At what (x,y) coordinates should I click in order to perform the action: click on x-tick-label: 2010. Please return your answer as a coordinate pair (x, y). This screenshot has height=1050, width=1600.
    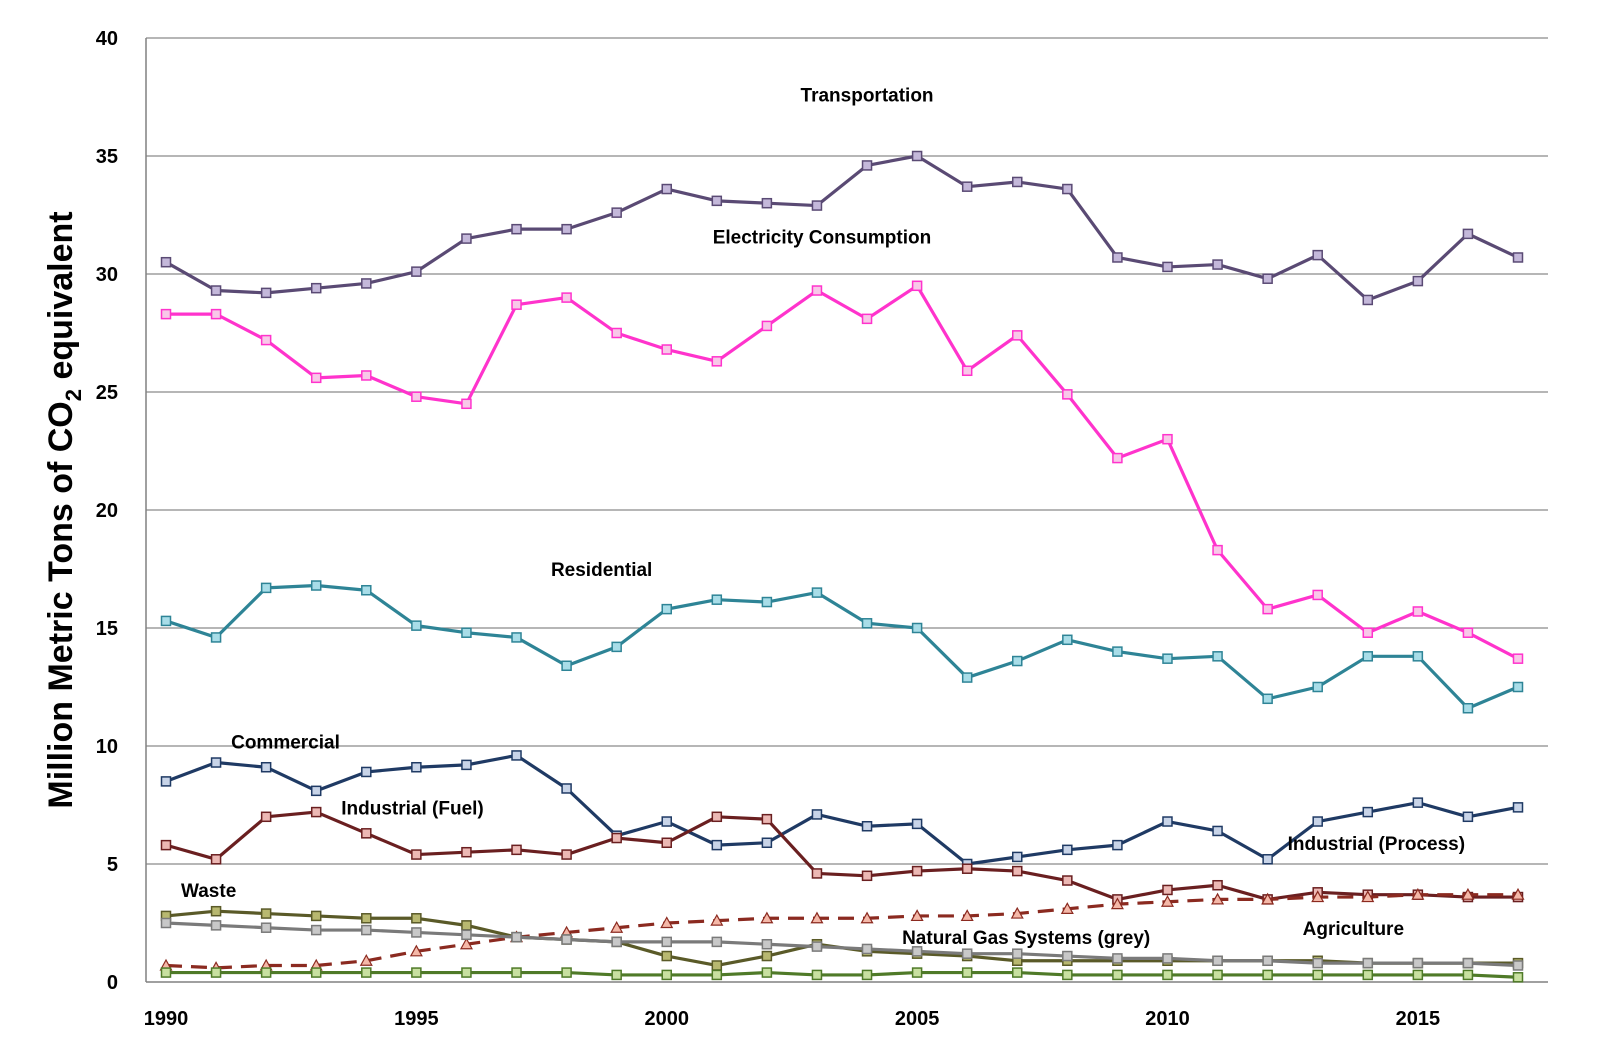
    Looking at the image, I should click on (1167, 1019).